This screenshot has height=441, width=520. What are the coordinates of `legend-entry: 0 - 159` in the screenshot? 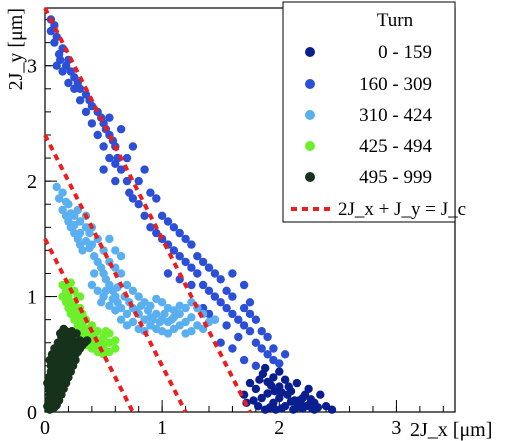 It's located at (405, 52).